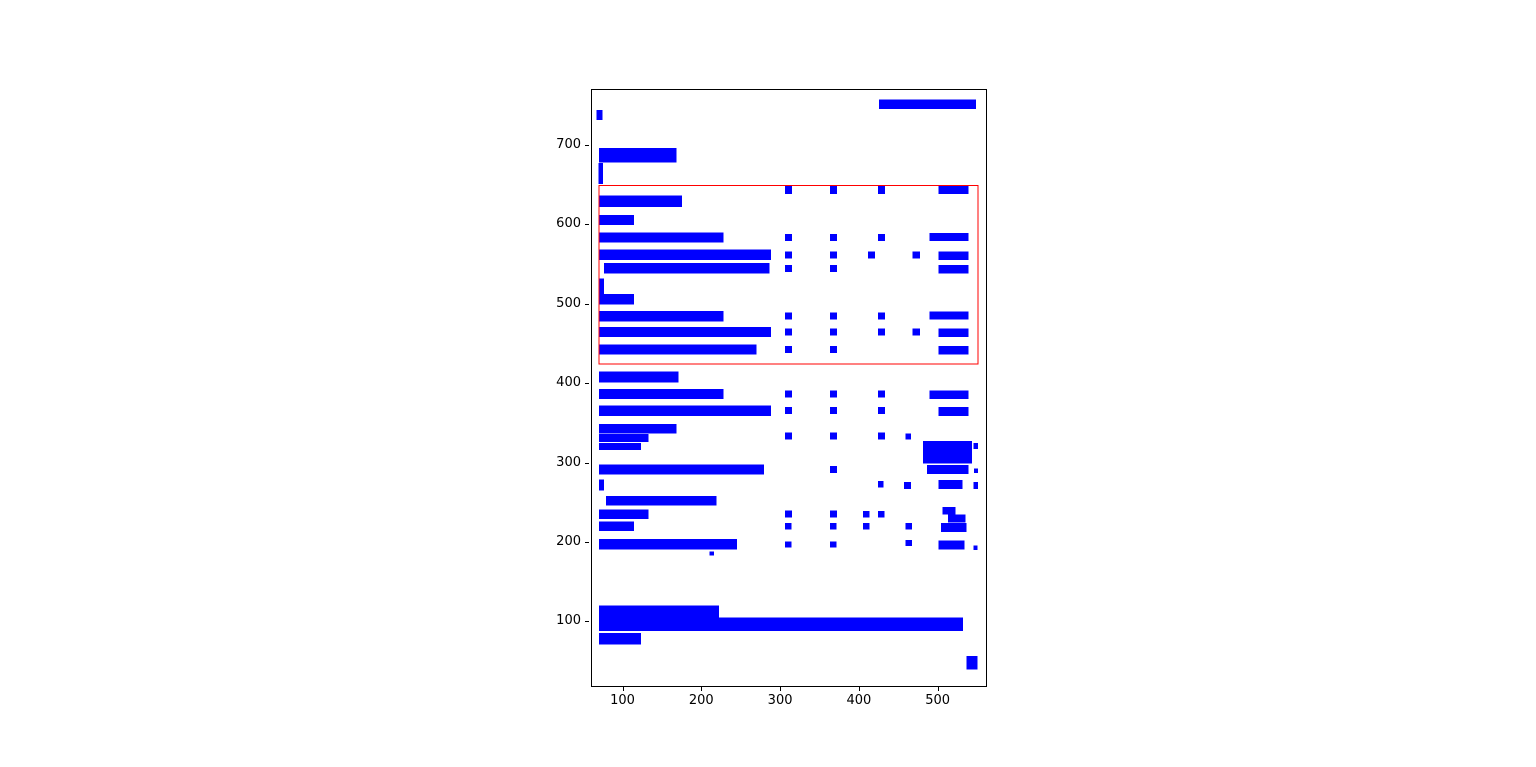 The height and width of the screenshot is (767, 1536). I want to click on x-tick-label: 500, so click(938, 700).